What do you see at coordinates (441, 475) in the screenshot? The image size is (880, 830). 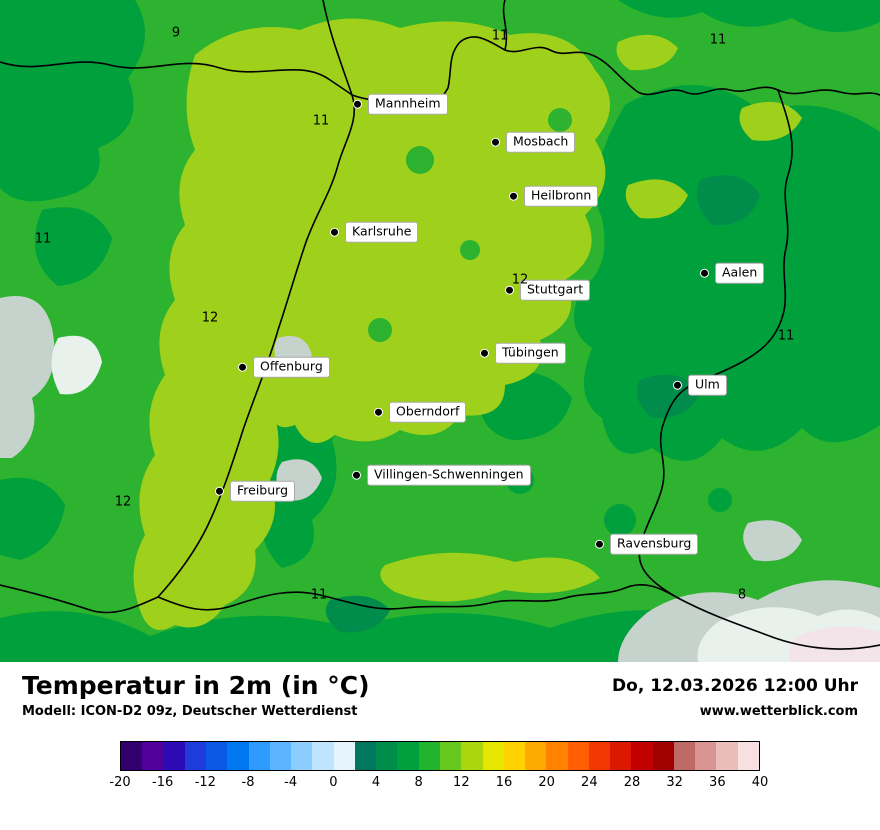 I see `city-marker-villingen-schwenningen: Villingen-Schwenningen` at bounding box center [441, 475].